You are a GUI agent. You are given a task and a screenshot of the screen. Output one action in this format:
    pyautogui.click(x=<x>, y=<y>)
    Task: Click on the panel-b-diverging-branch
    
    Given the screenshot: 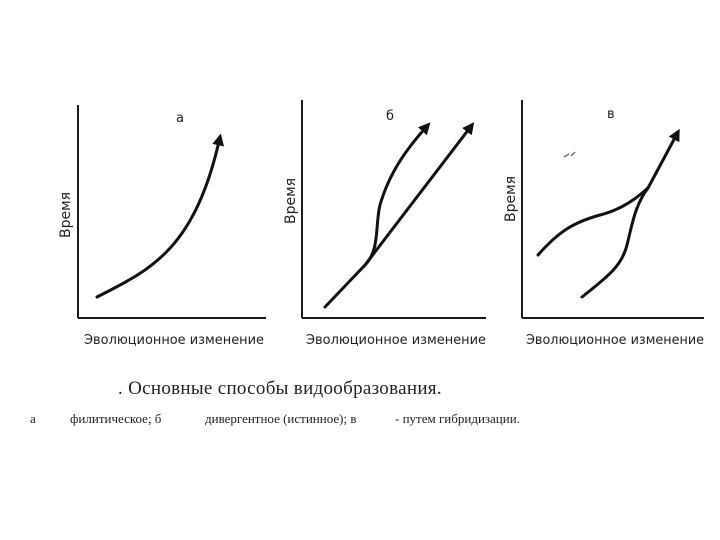 What is the action you would take?
    pyautogui.click(x=397, y=194)
    